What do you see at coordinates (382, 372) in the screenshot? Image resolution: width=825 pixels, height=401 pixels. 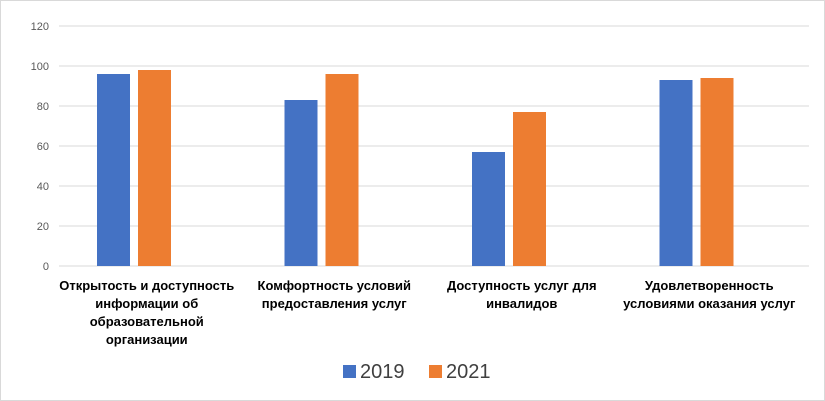 I see `legend-label: 2019` at bounding box center [382, 372].